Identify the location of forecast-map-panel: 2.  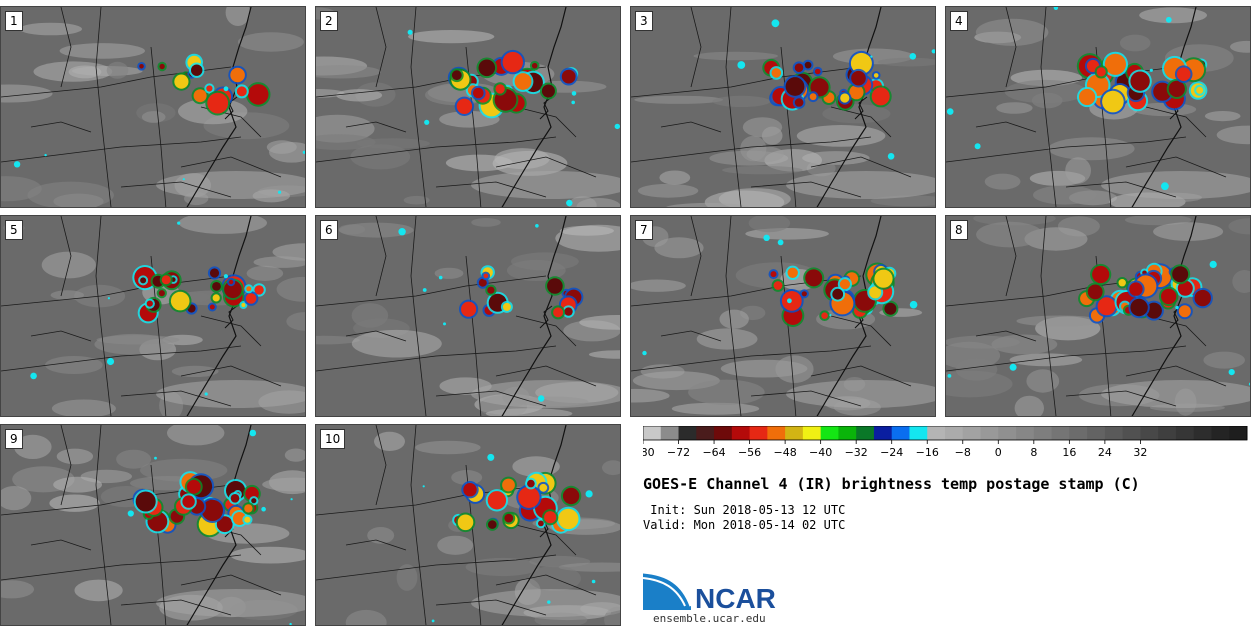
(468, 107).